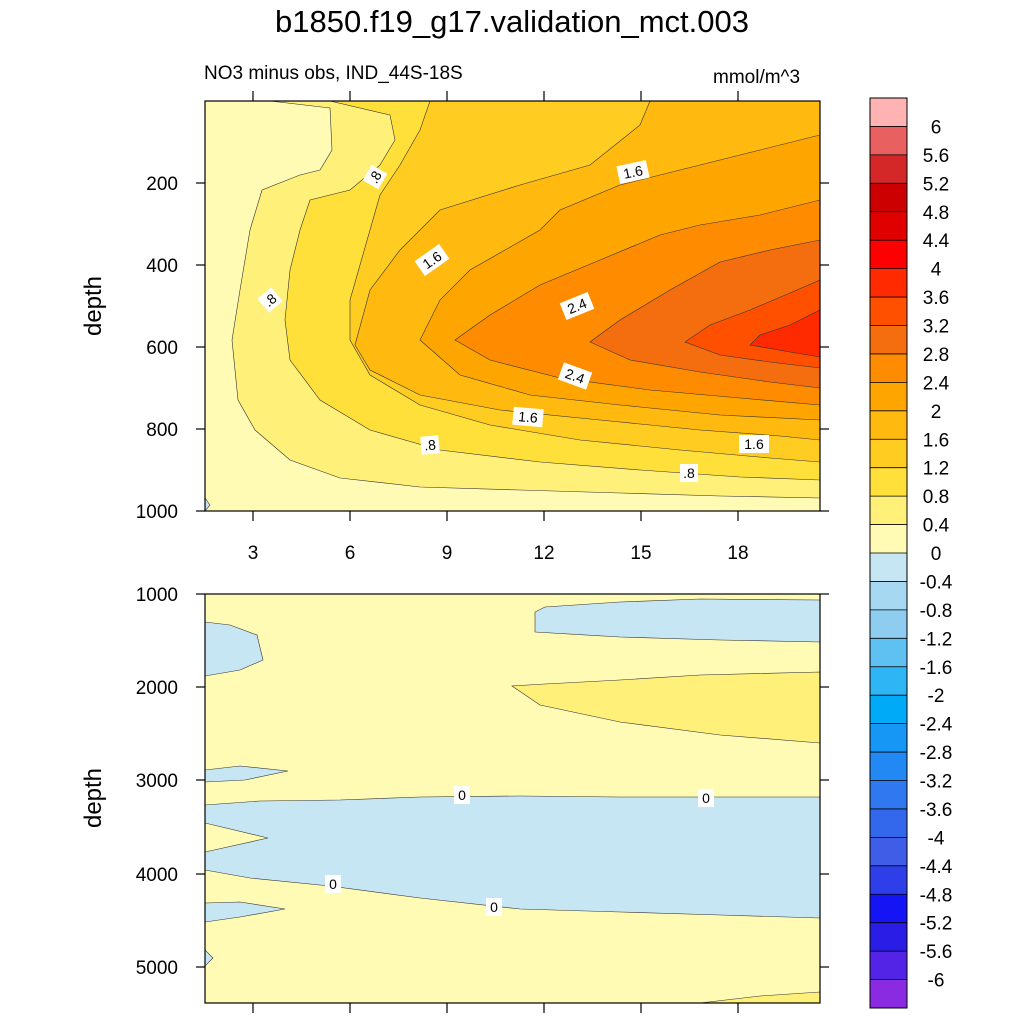 This screenshot has height=1024, width=1024. I want to click on colorbar-tick-label: 4.8, so click(936, 213).